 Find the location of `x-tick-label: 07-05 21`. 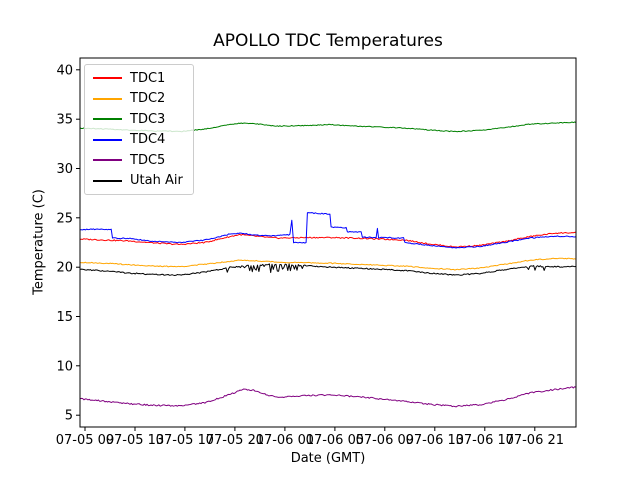

x-tick-label: 07-05 21 is located at coordinates (235, 440).